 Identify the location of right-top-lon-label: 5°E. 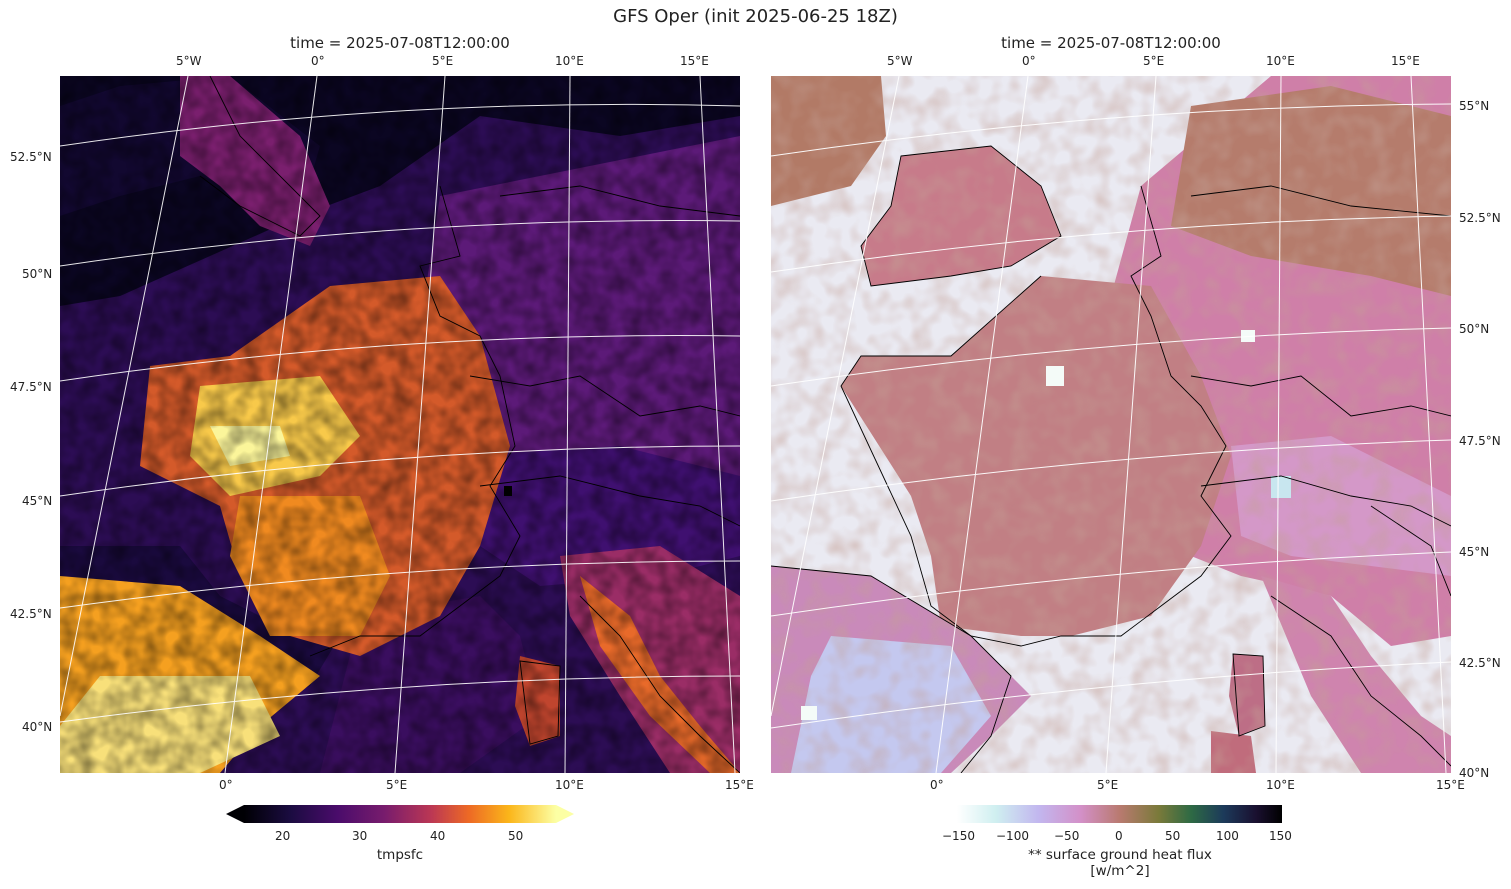
(1154, 61).